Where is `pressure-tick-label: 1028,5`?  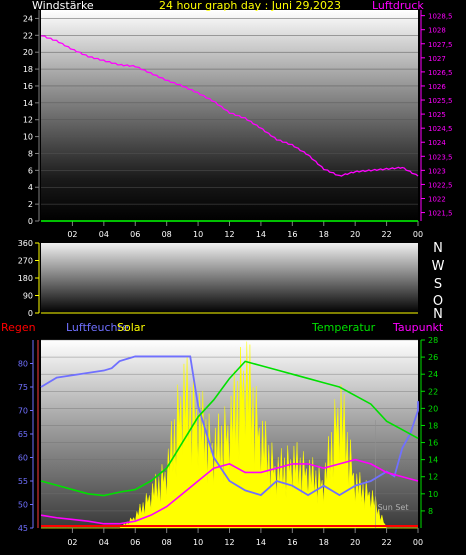 pressure-tick-label: 1028,5 is located at coordinates (440, 17).